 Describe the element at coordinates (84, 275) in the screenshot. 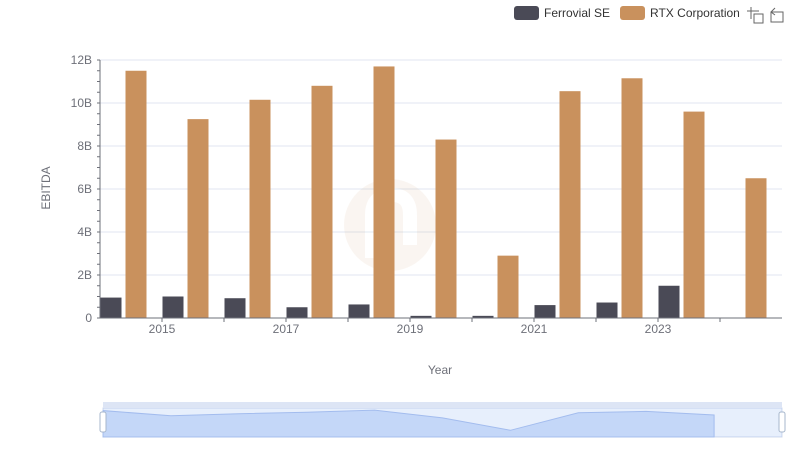

I see `y-tick-label: 2B` at that location.